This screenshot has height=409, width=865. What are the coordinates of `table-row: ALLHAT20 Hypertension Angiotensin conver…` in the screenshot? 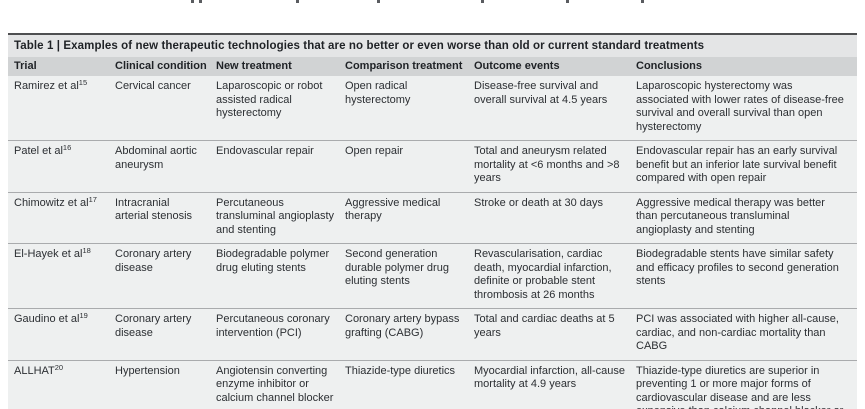 It's located at (432, 384).